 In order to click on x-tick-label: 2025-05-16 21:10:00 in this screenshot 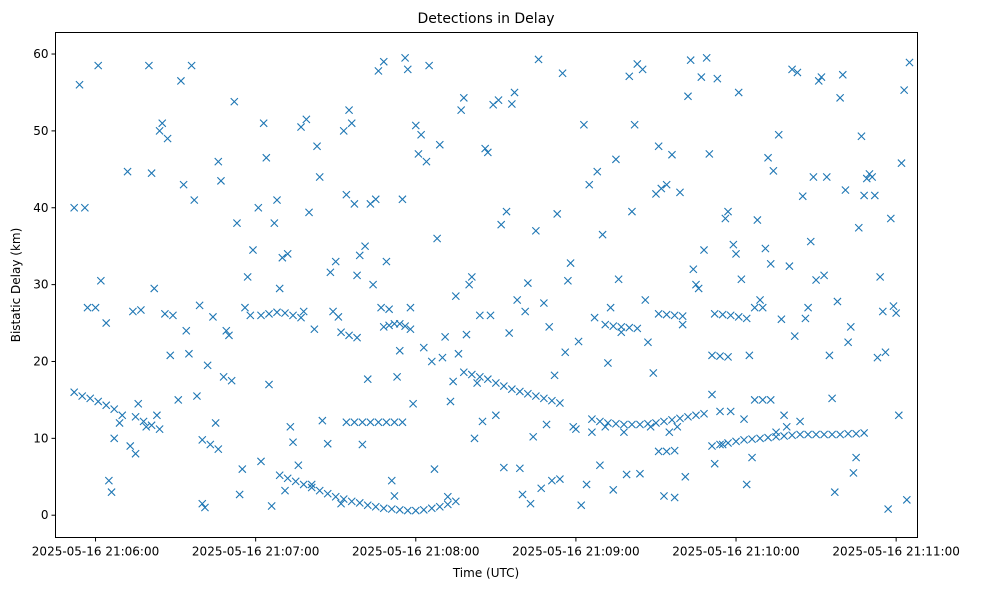, I will do `click(735, 552)`.